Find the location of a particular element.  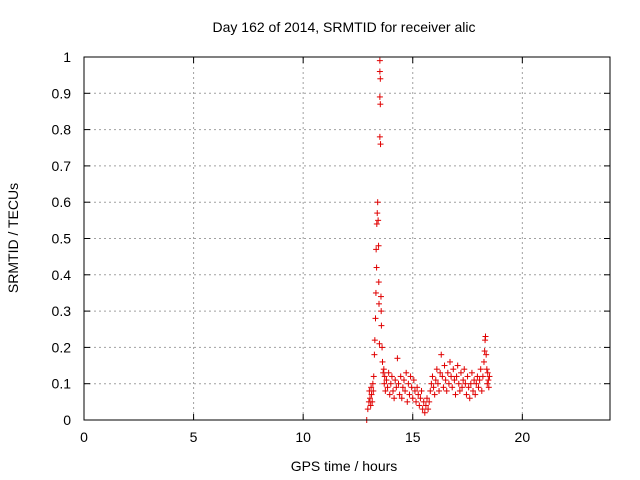

y-tick-label: 0.9 is located at coordinates (62, 93).